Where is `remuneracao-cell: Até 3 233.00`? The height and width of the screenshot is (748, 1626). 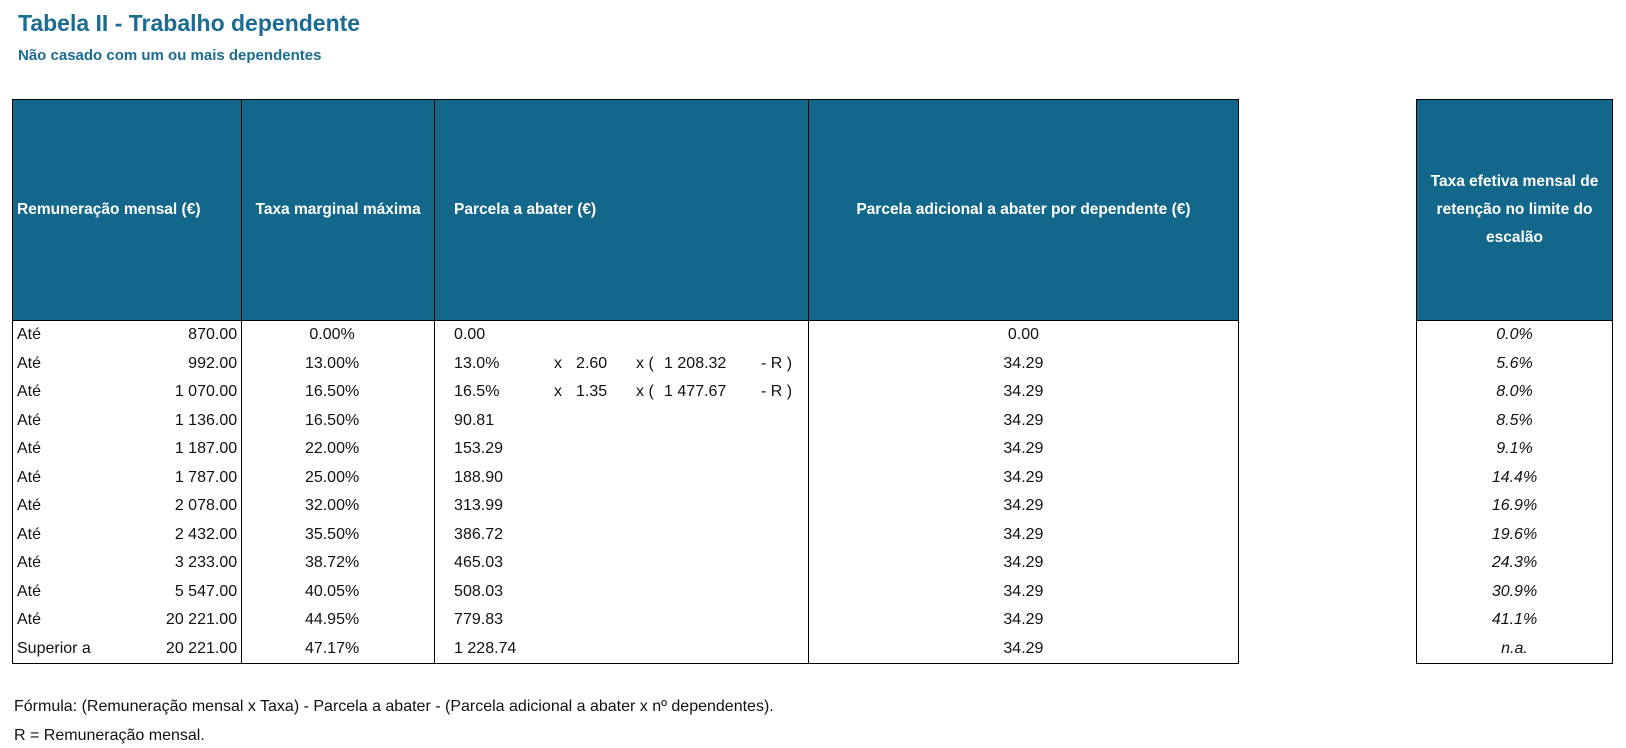
remuneracao-cell: Até 3 233.00 is located at coordinates (127, 563).